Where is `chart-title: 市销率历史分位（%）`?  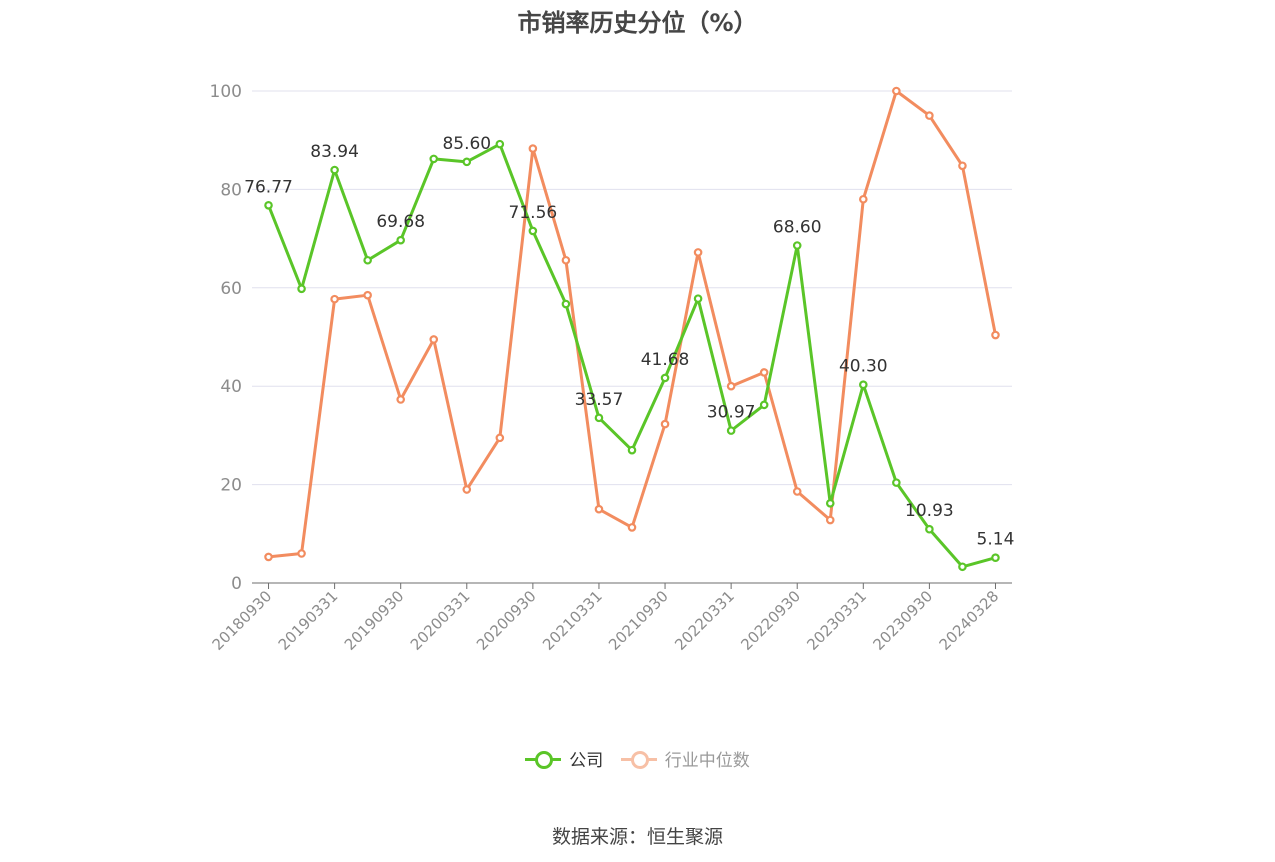
chart-title: 市销率历史分位（%） is located at coordinates (637, 23).